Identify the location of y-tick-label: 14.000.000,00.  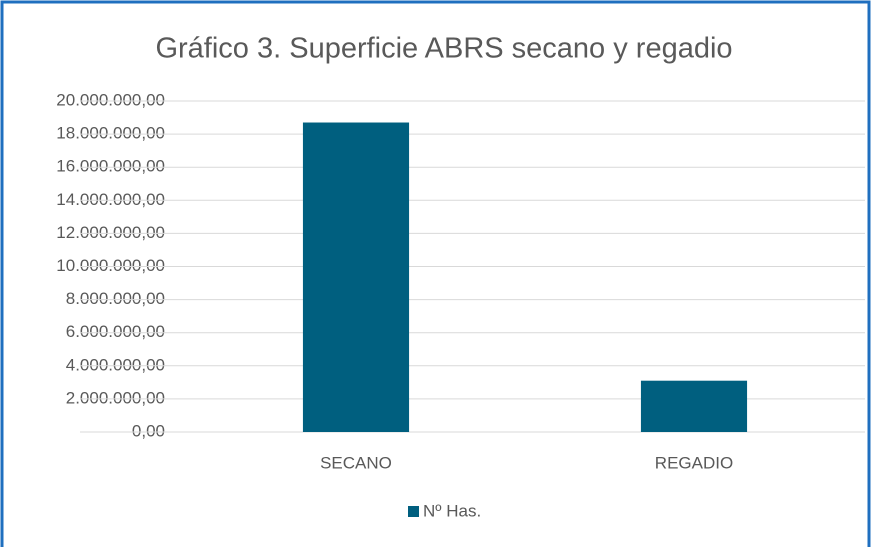
(110, 199).